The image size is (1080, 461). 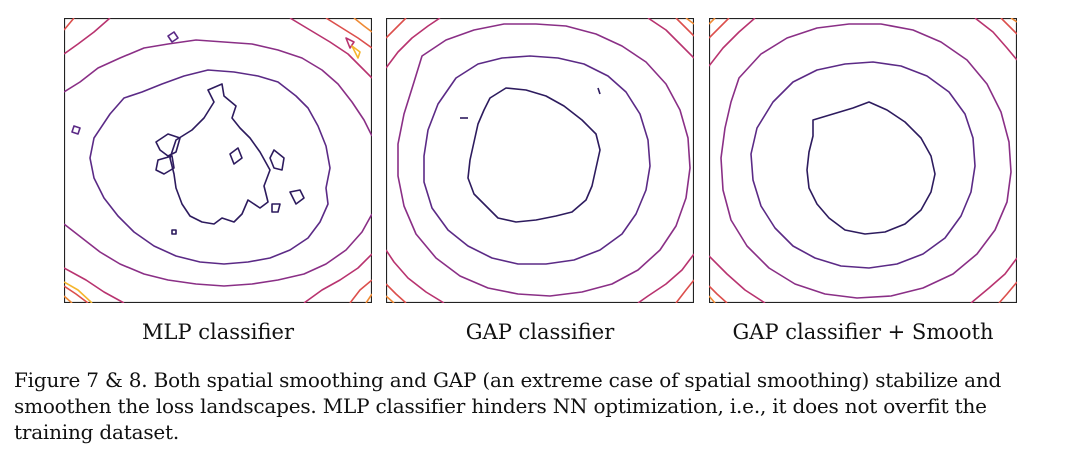 I want to click on panel-label-gap: GAP classifier, so click(x=540, y=332).